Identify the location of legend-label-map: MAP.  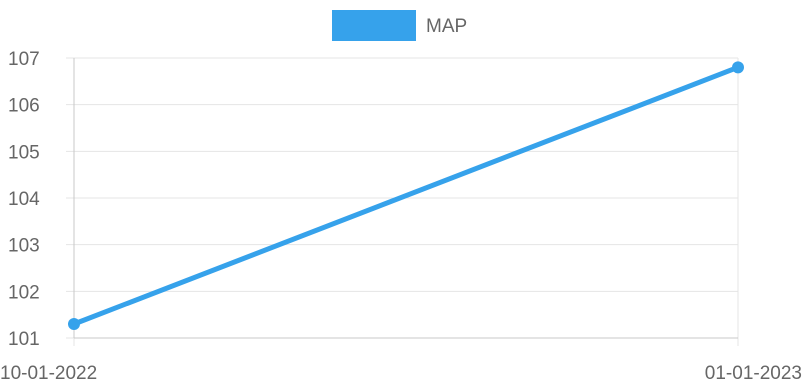
(446, 26).